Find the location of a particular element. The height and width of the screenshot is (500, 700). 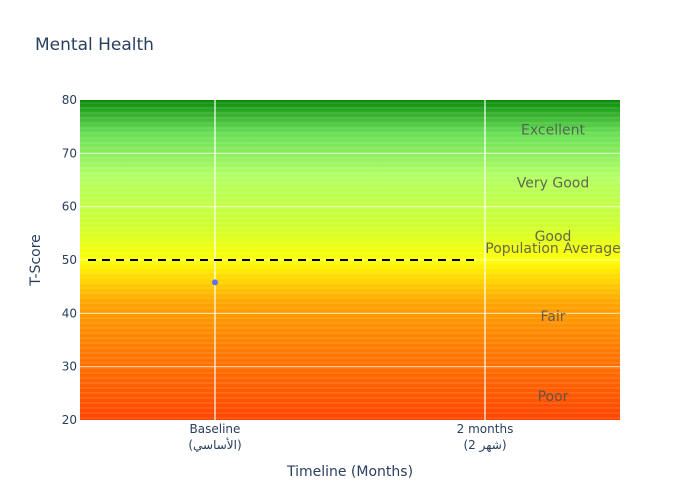

x-axis-ticks: Baseline(الأساسي) 2 months (شهر 2) is located at coordinates (350, 437).